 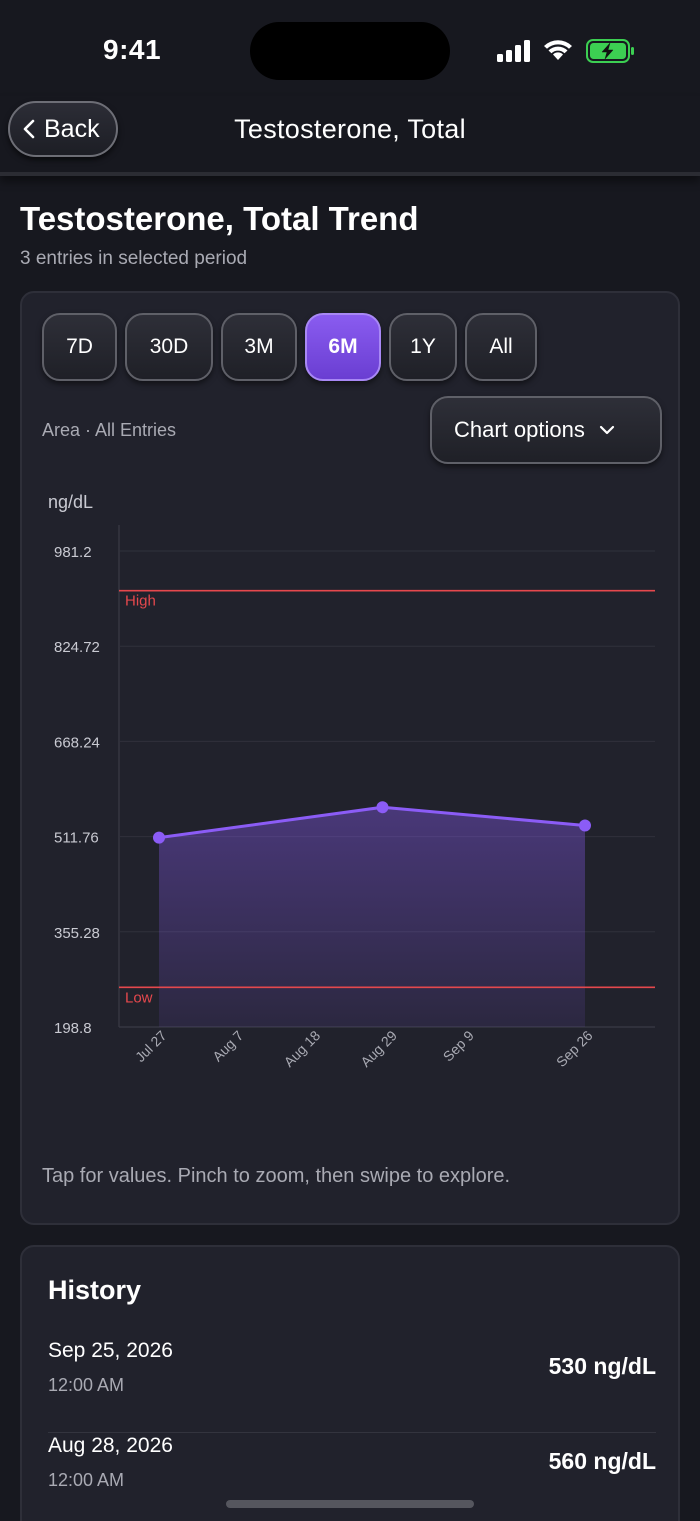 I want to click on battery-charging-icon, so click(x=610, y=51).